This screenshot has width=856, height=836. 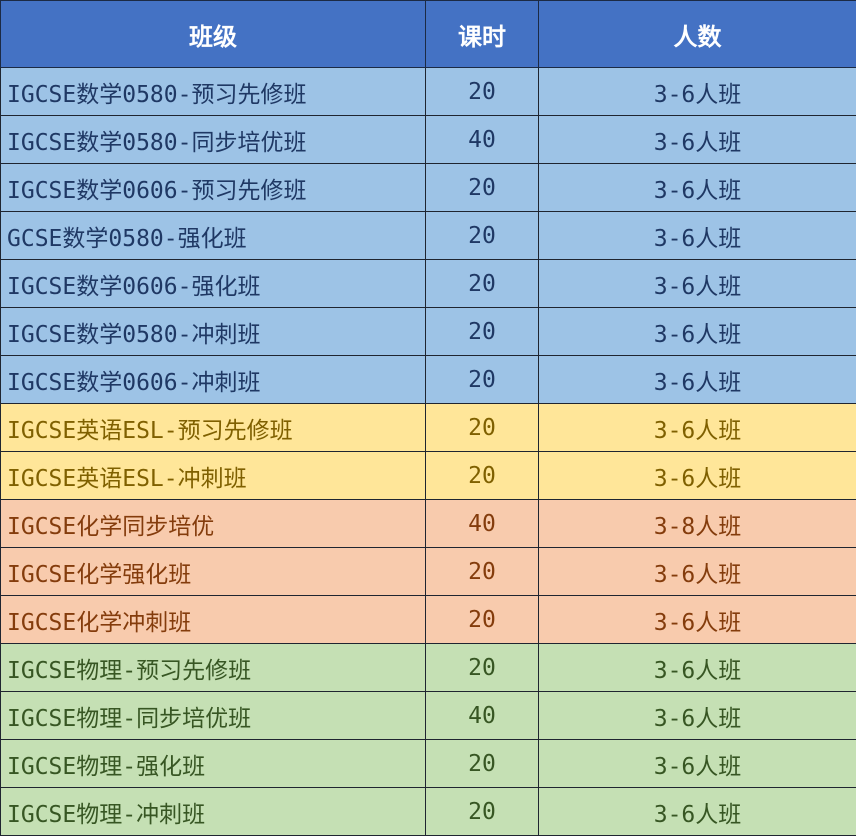 I want to click on class-name-cell: IGCSE数学0580-同步培优班, so click(x=213, y=140).